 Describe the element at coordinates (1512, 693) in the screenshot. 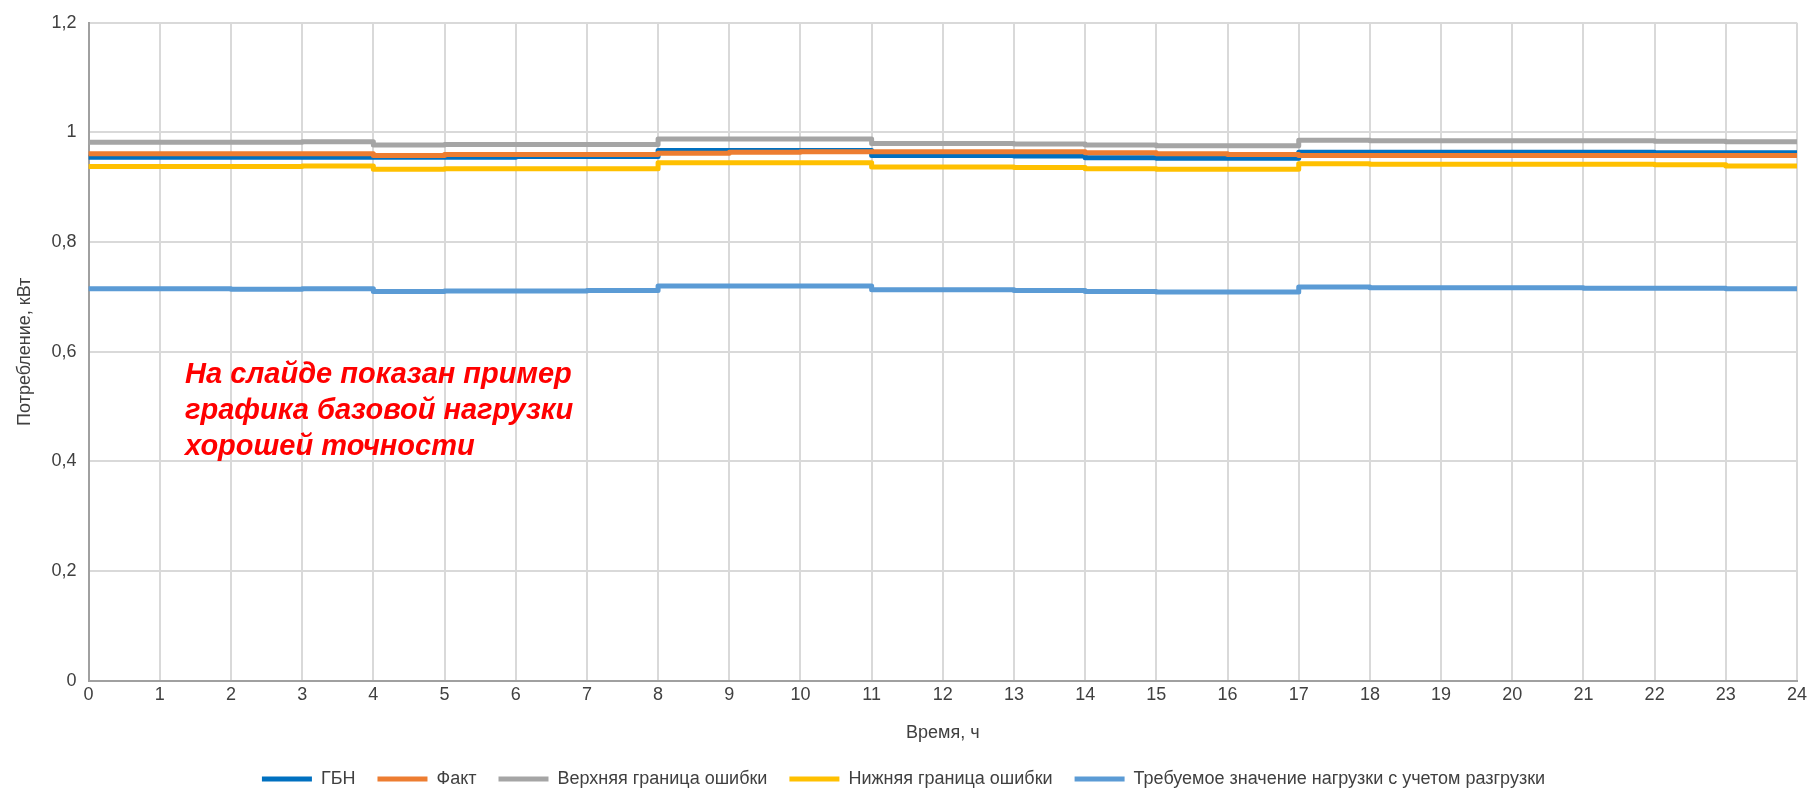

I see `x-tick-label: 20` at that location.